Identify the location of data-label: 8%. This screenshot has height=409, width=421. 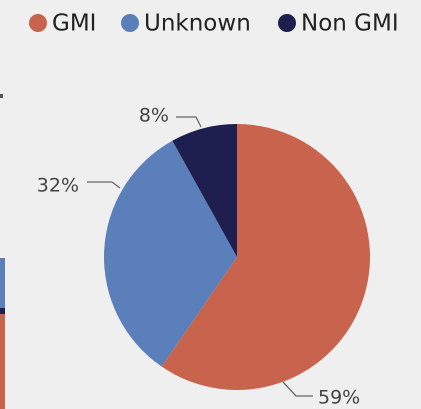
(154, 116).